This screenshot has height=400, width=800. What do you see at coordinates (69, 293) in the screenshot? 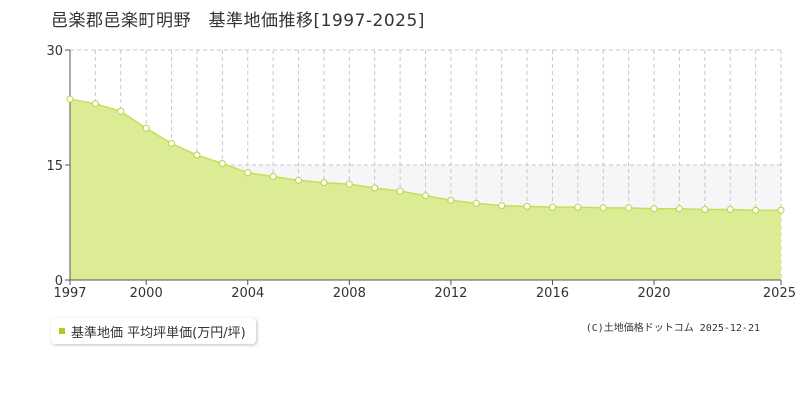
I see `x-tick-label: 1997` at bounding box center [69, 293].